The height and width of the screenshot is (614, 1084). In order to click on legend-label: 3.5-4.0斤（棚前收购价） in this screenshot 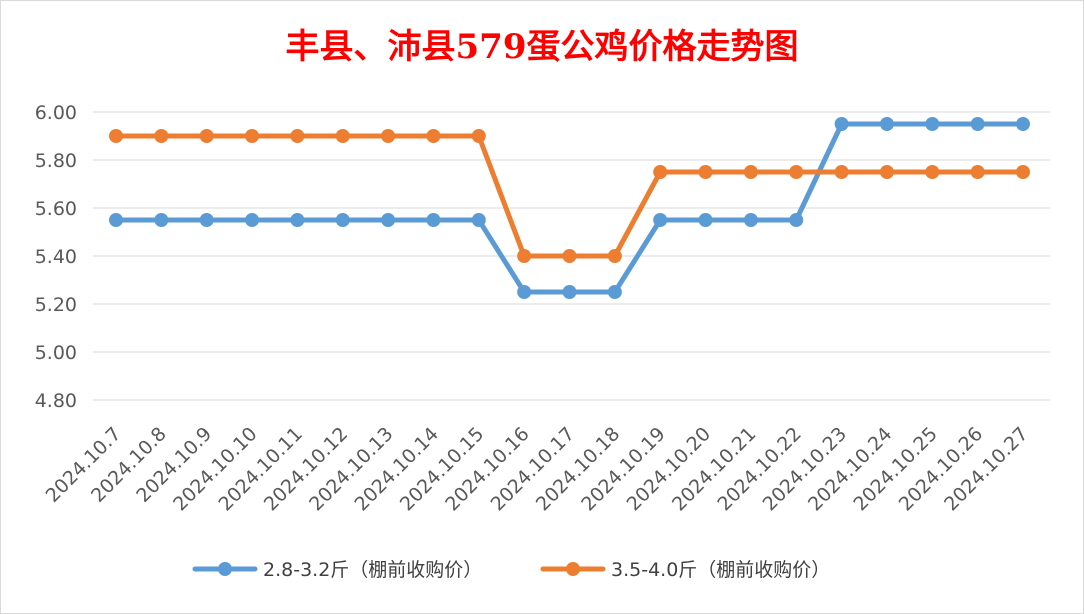, I will do `click(720, 570)`.